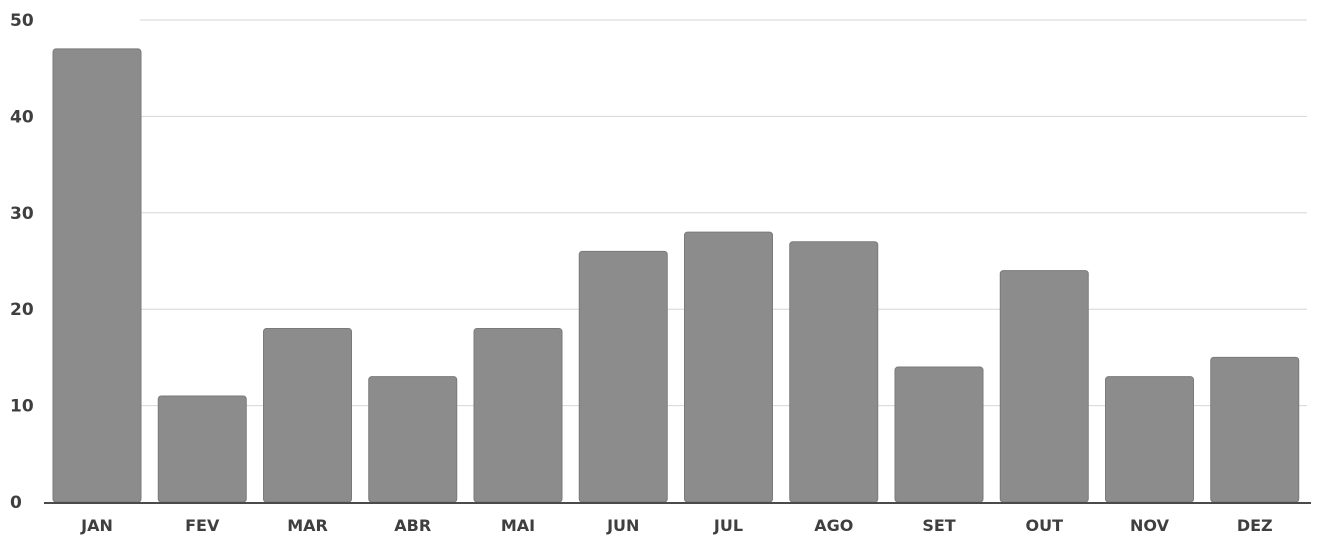  Describe the element at coordinates (1044, 525) in the screenshot. I see `x-tick-label: OUT` at that location.